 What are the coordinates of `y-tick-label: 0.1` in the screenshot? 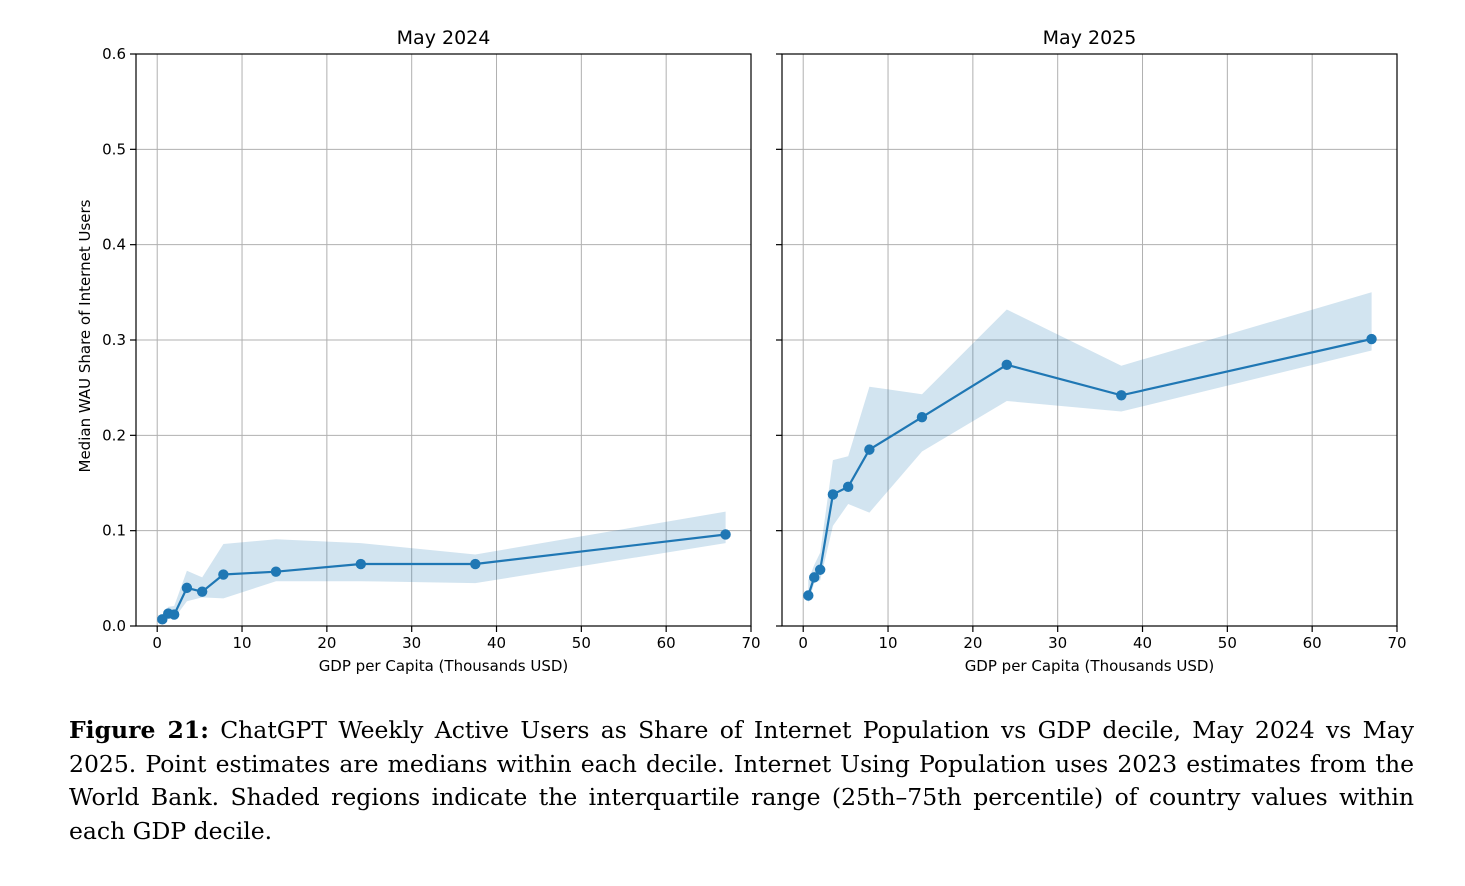 It's located at (114, 531).